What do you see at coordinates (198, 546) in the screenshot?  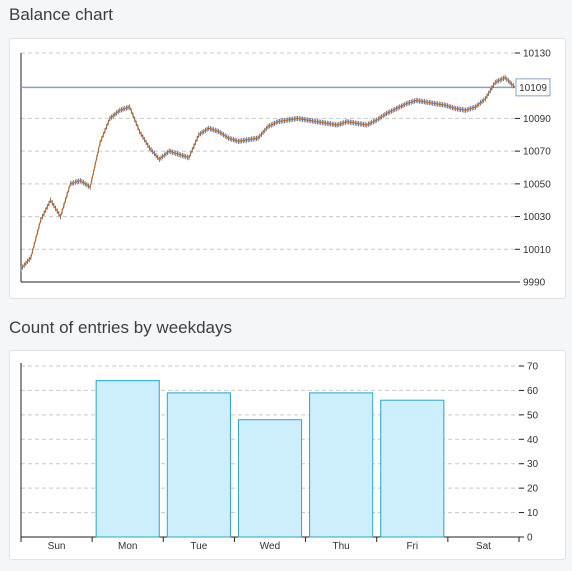 I see `weekday-x-tick-label: Tue` at bounding box center [198, 546].